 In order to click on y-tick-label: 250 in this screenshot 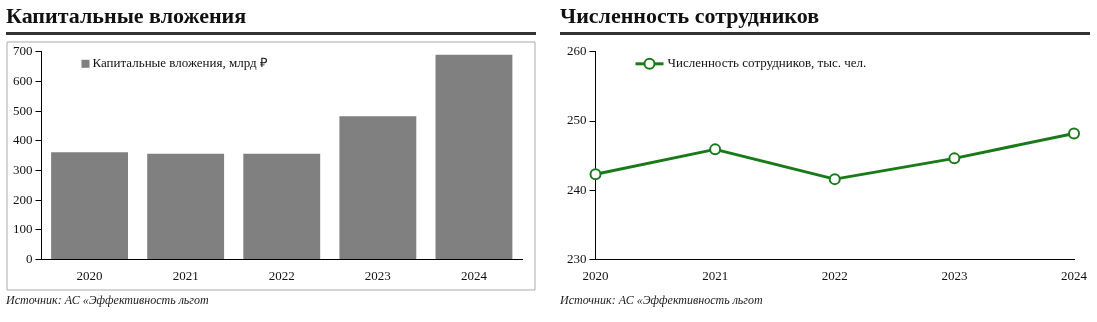, I will do `click(577, 120)`.